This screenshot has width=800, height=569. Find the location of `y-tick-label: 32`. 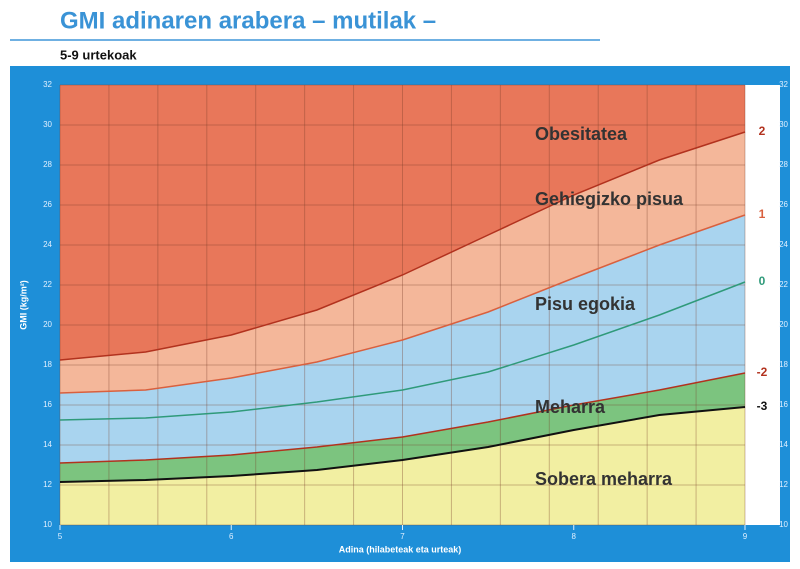

y-tick-label: 32 is located at coordinates (47, 84).